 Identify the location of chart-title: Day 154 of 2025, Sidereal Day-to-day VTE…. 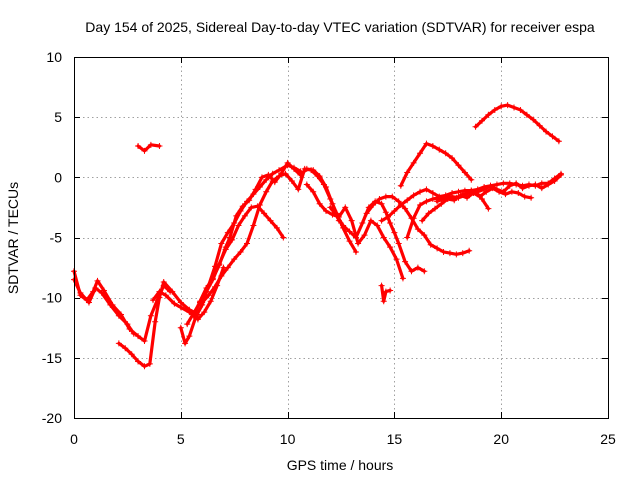
(340, 27).